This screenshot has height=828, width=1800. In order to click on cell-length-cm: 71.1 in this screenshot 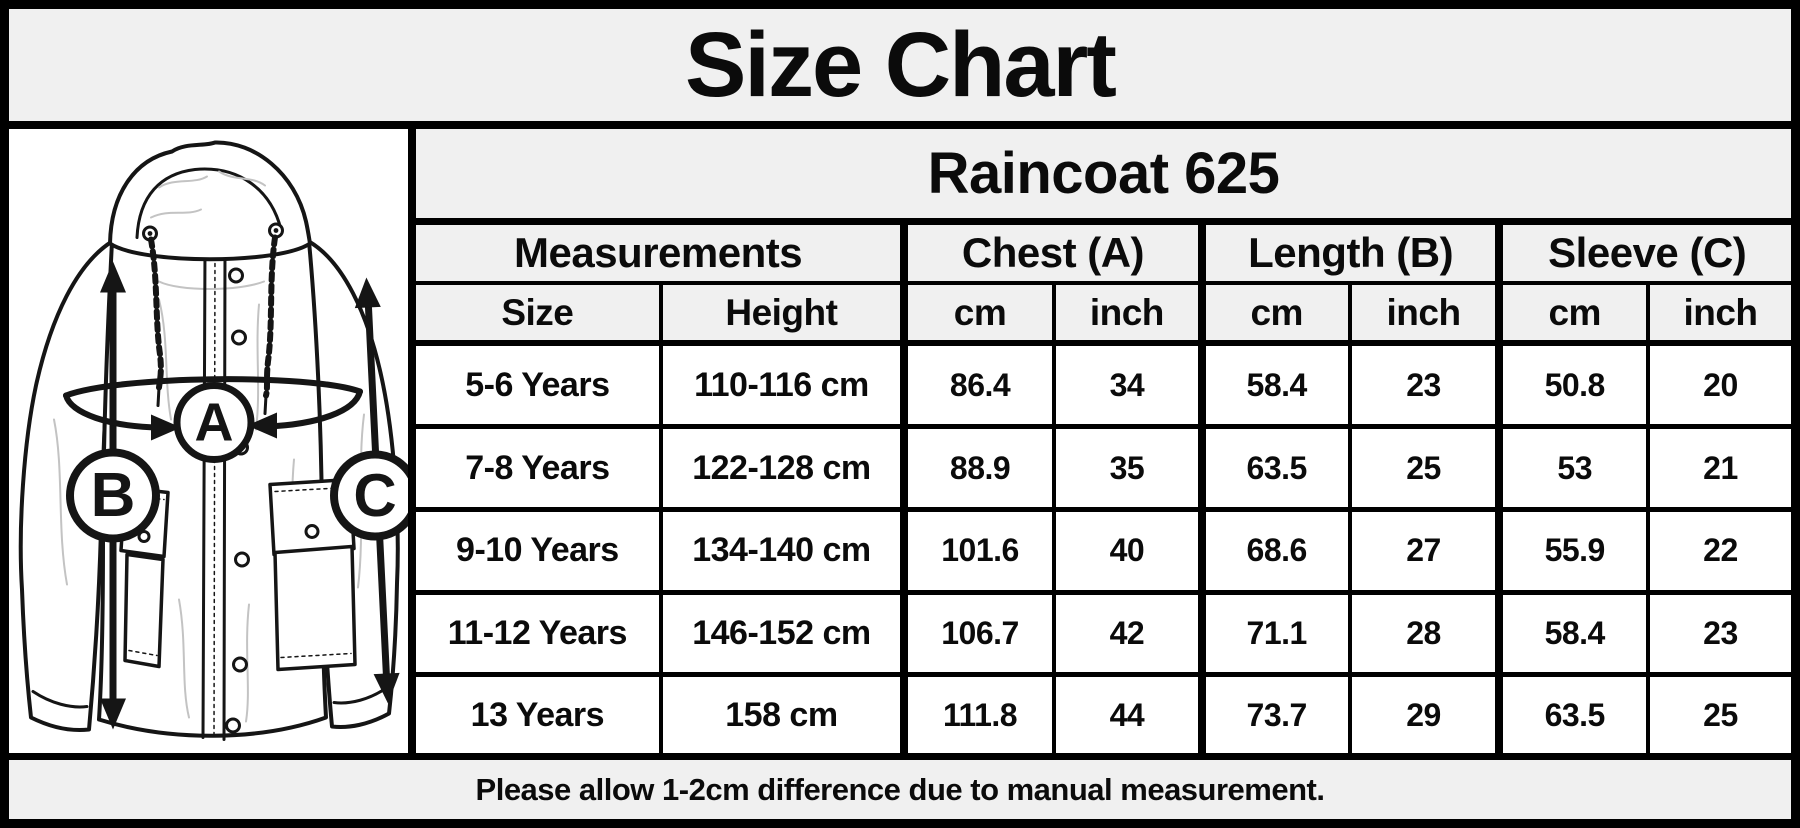, I will do `click(1274, 633)`.